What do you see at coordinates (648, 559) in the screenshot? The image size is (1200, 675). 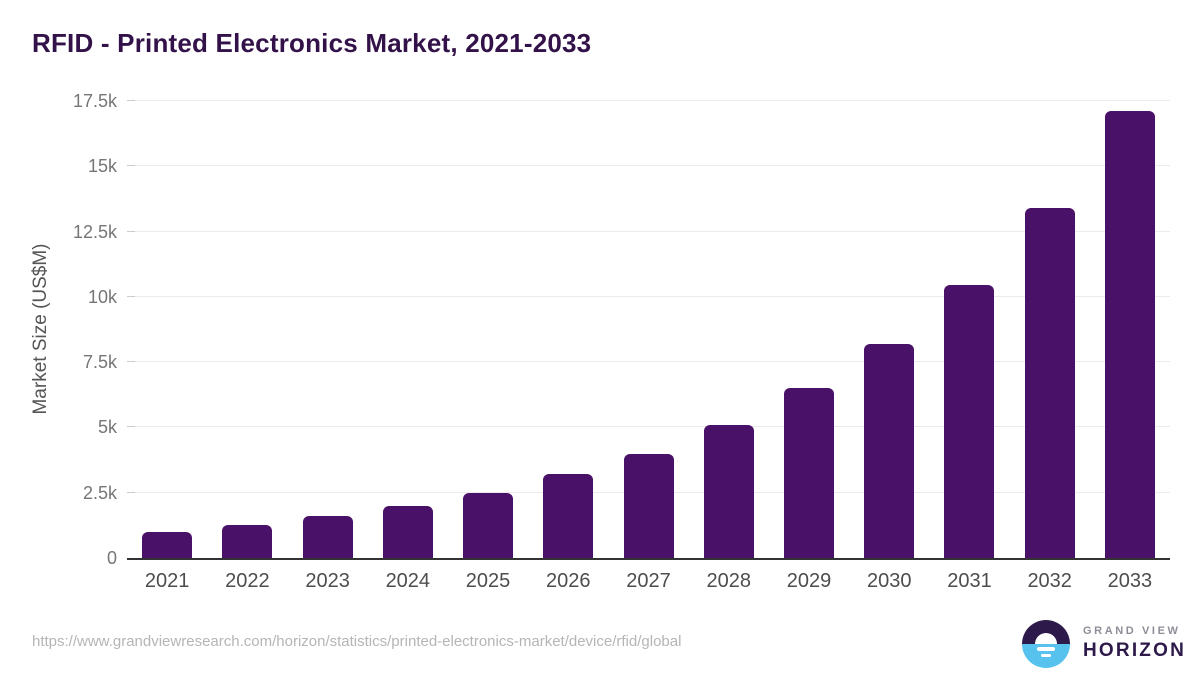 I see `x-axis-line` at bounding box center [648, 559].